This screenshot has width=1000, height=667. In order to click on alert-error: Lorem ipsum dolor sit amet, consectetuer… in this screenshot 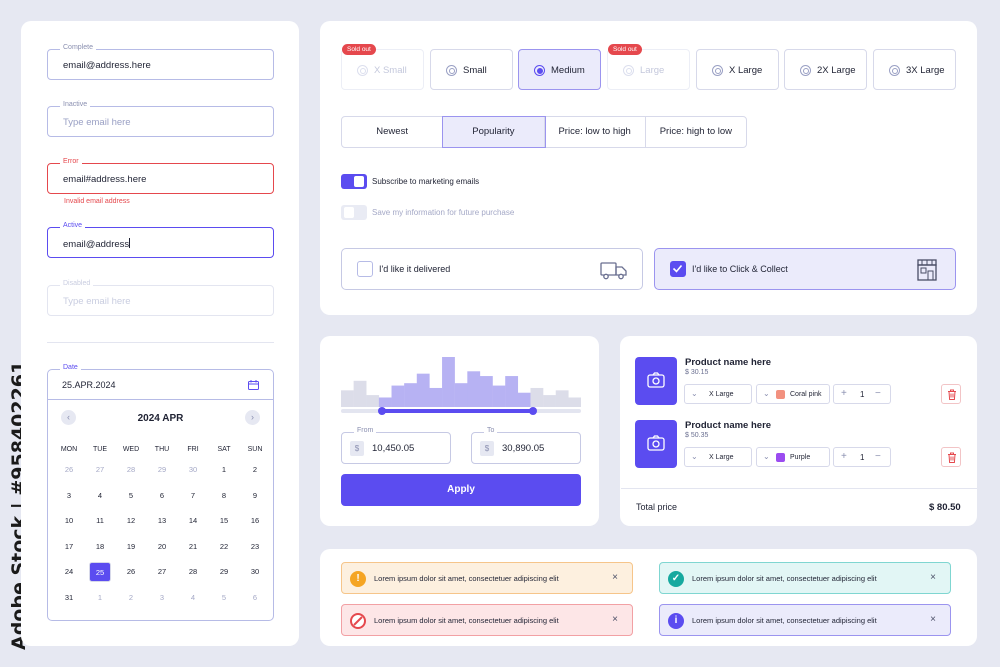, I will do `click(487, 620)`.